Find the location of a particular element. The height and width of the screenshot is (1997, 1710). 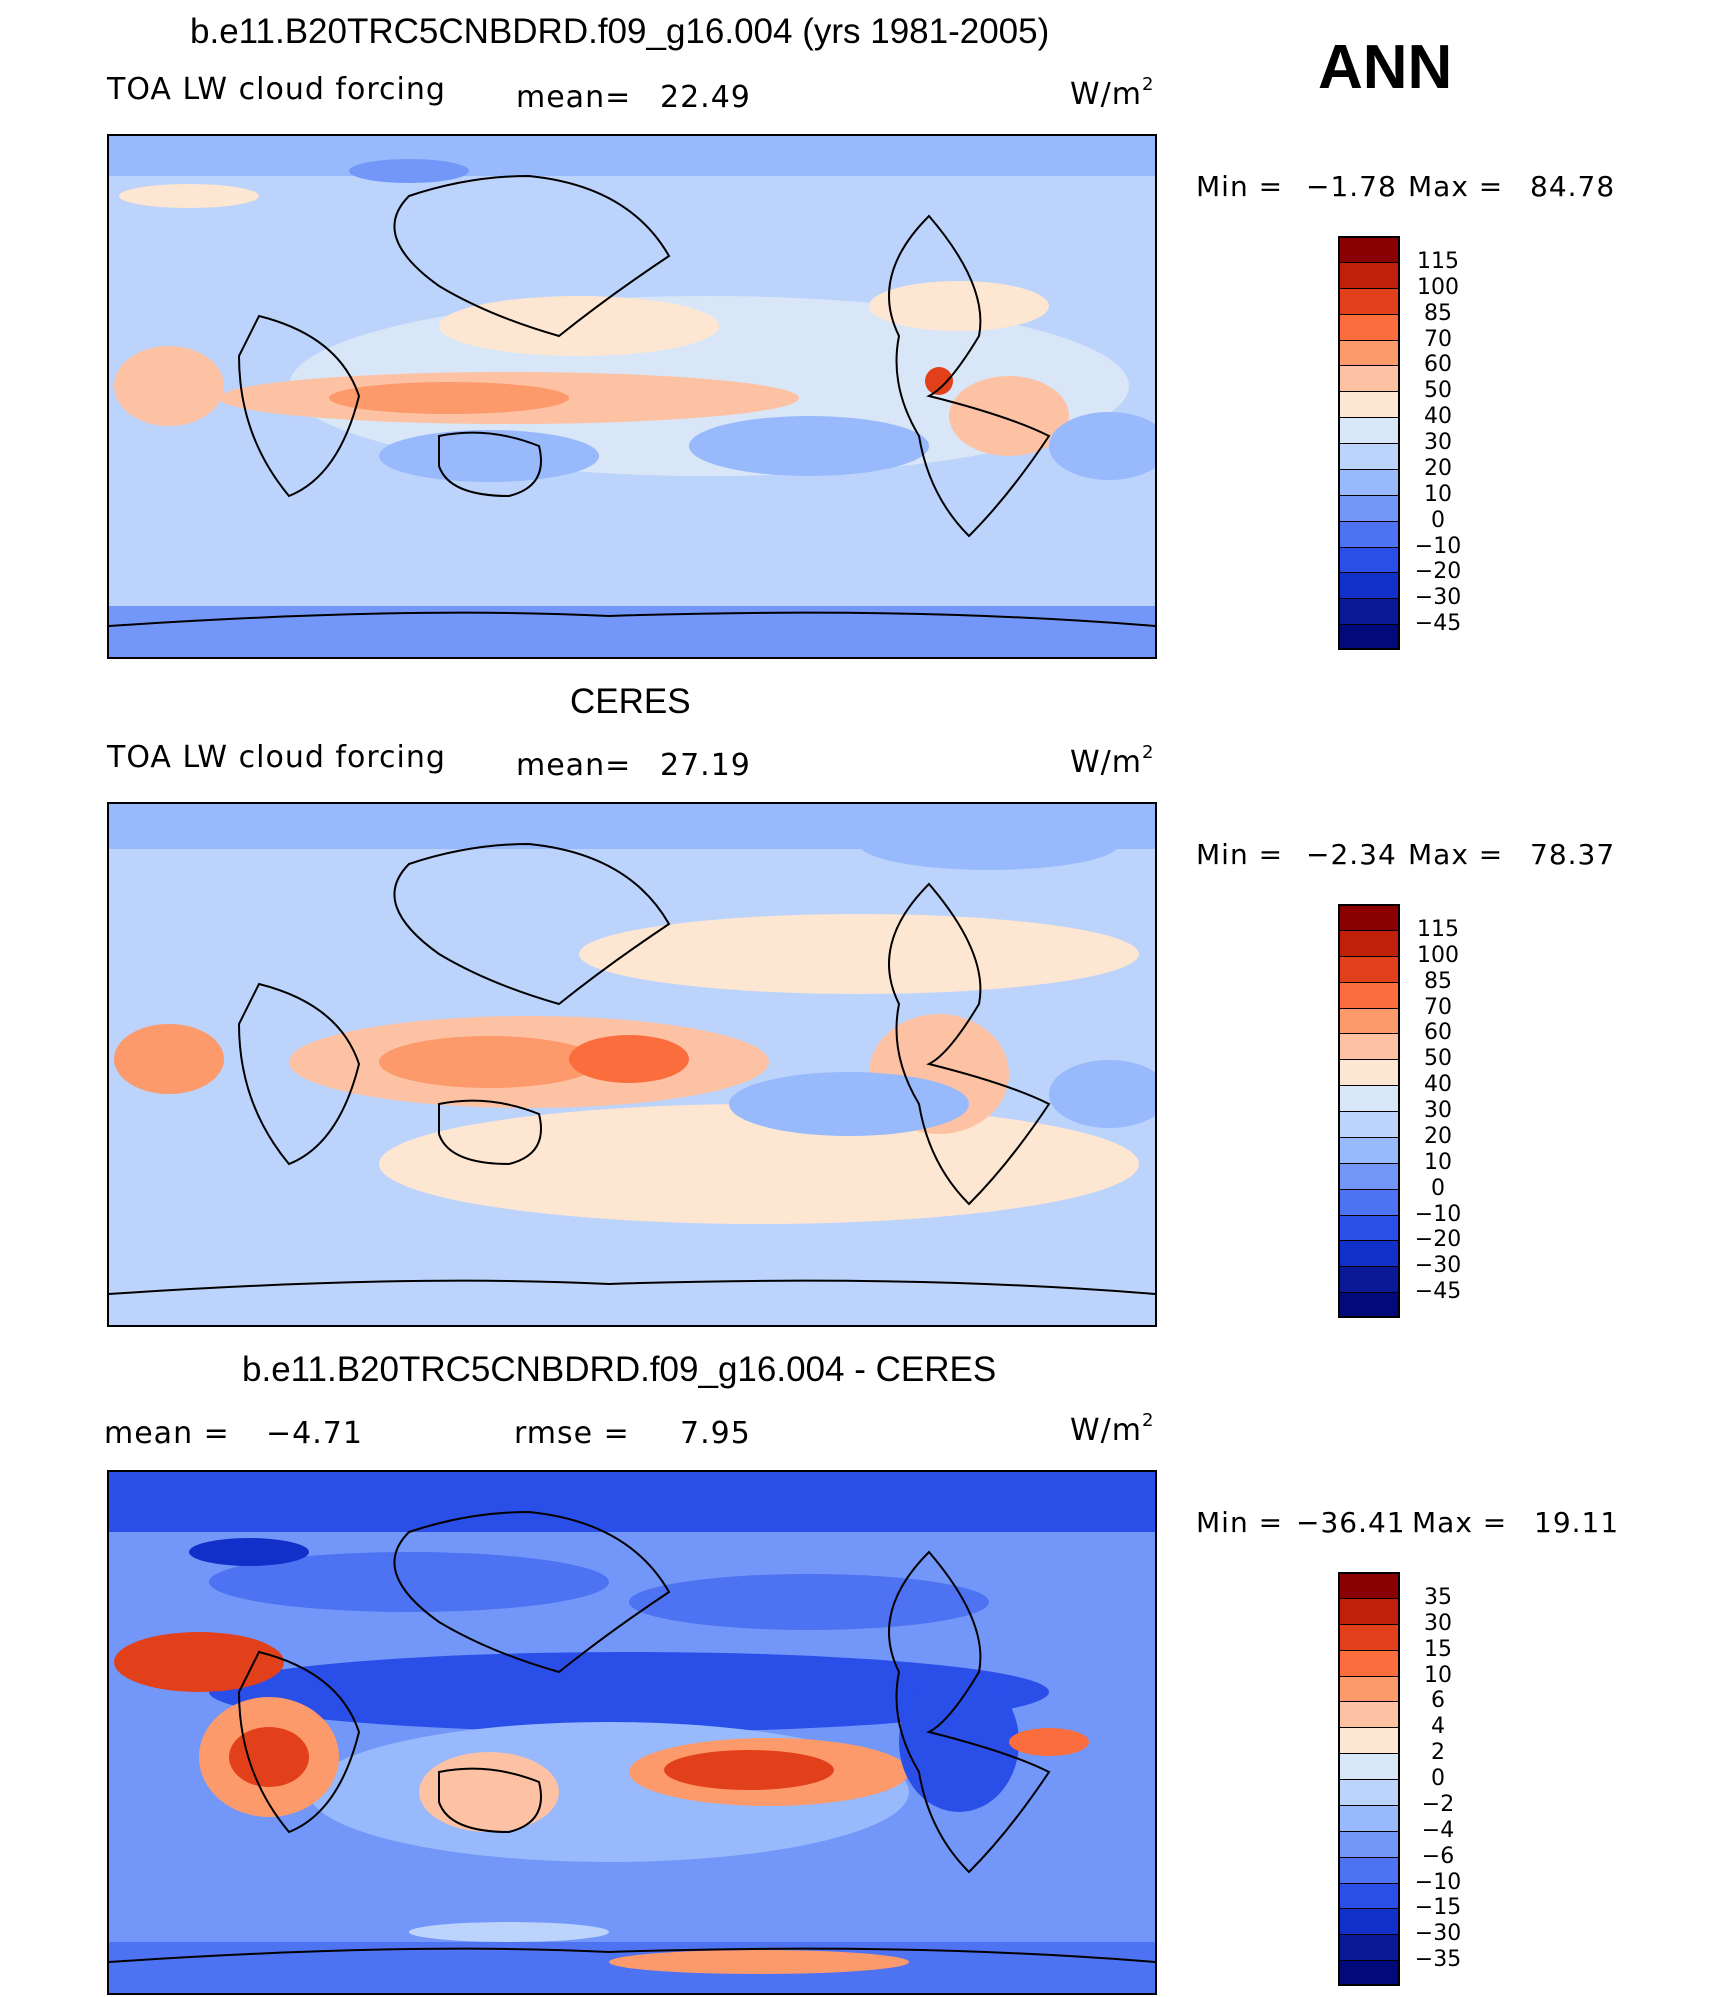

colorbar-tick-label: −6 is located at coordinates (1438, 1856).